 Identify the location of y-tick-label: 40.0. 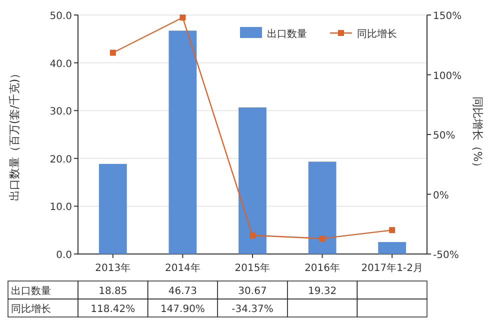
(61, 64).